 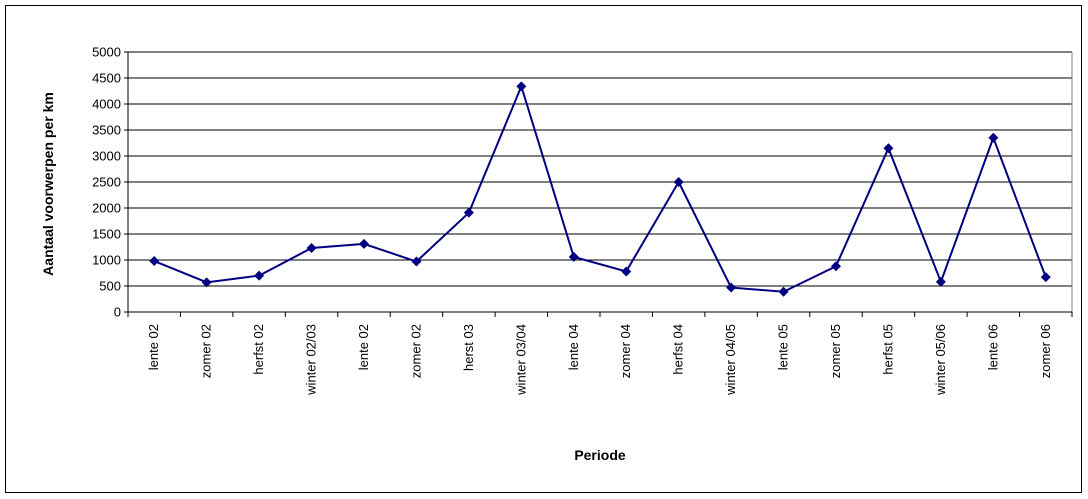 I want to click on x-tick-label: herfst 04, so click(x=678, y=349).